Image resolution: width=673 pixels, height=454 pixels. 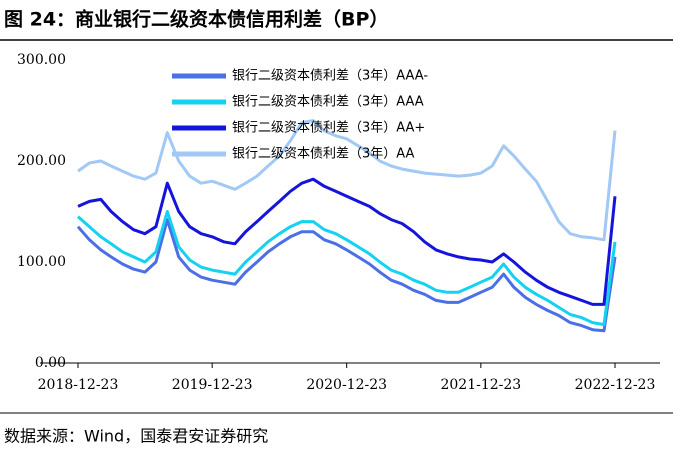 What do you see at coordinates (50, 363) in the screenshot?
I see `y-tick-label: 0.00` at bounding box center [50, 363].